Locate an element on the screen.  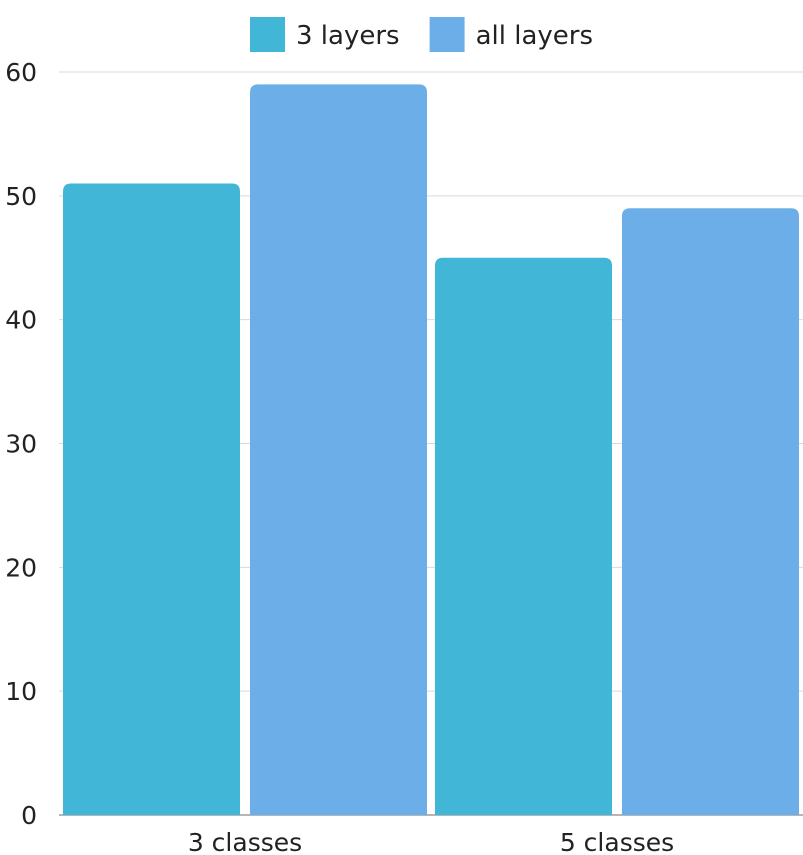
x-axis-ticks: 3 classes 5 classes is located at coordinates (431, 841).